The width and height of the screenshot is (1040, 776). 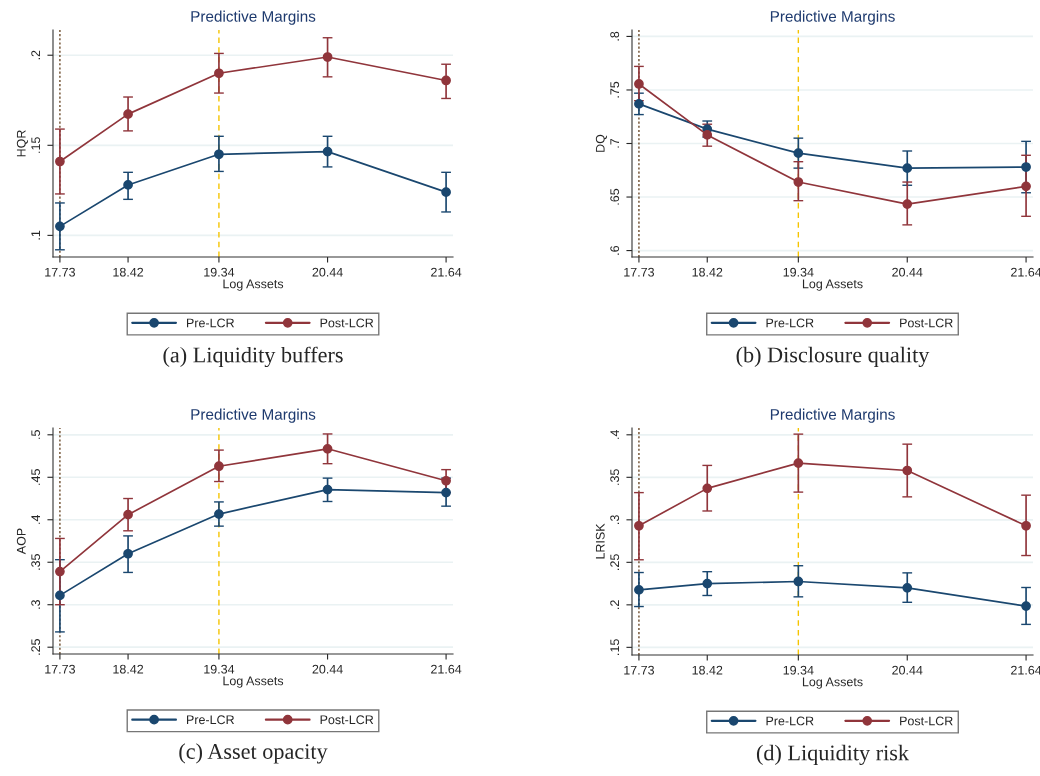 What do you see at coordinates (615, 196) in the screenshot?
I see `y-tick-label: .65` at bounding box center [615, 196].